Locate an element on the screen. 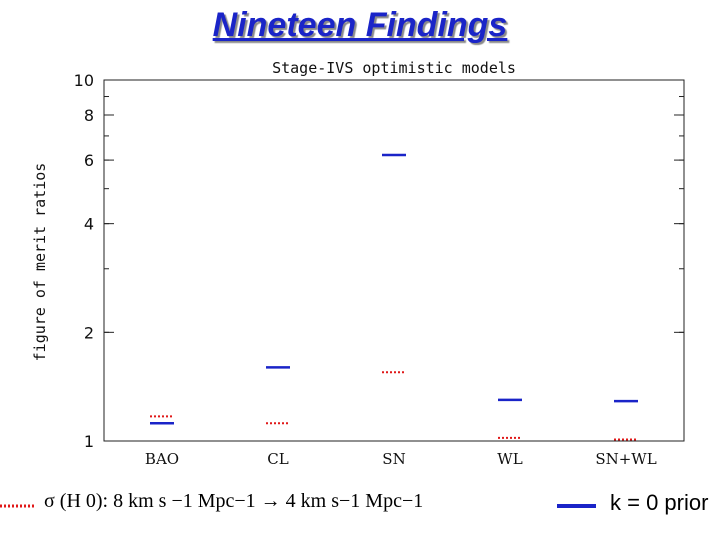  chart-title: Stage-IVS optimistic models is located at coordinates (394, 68).